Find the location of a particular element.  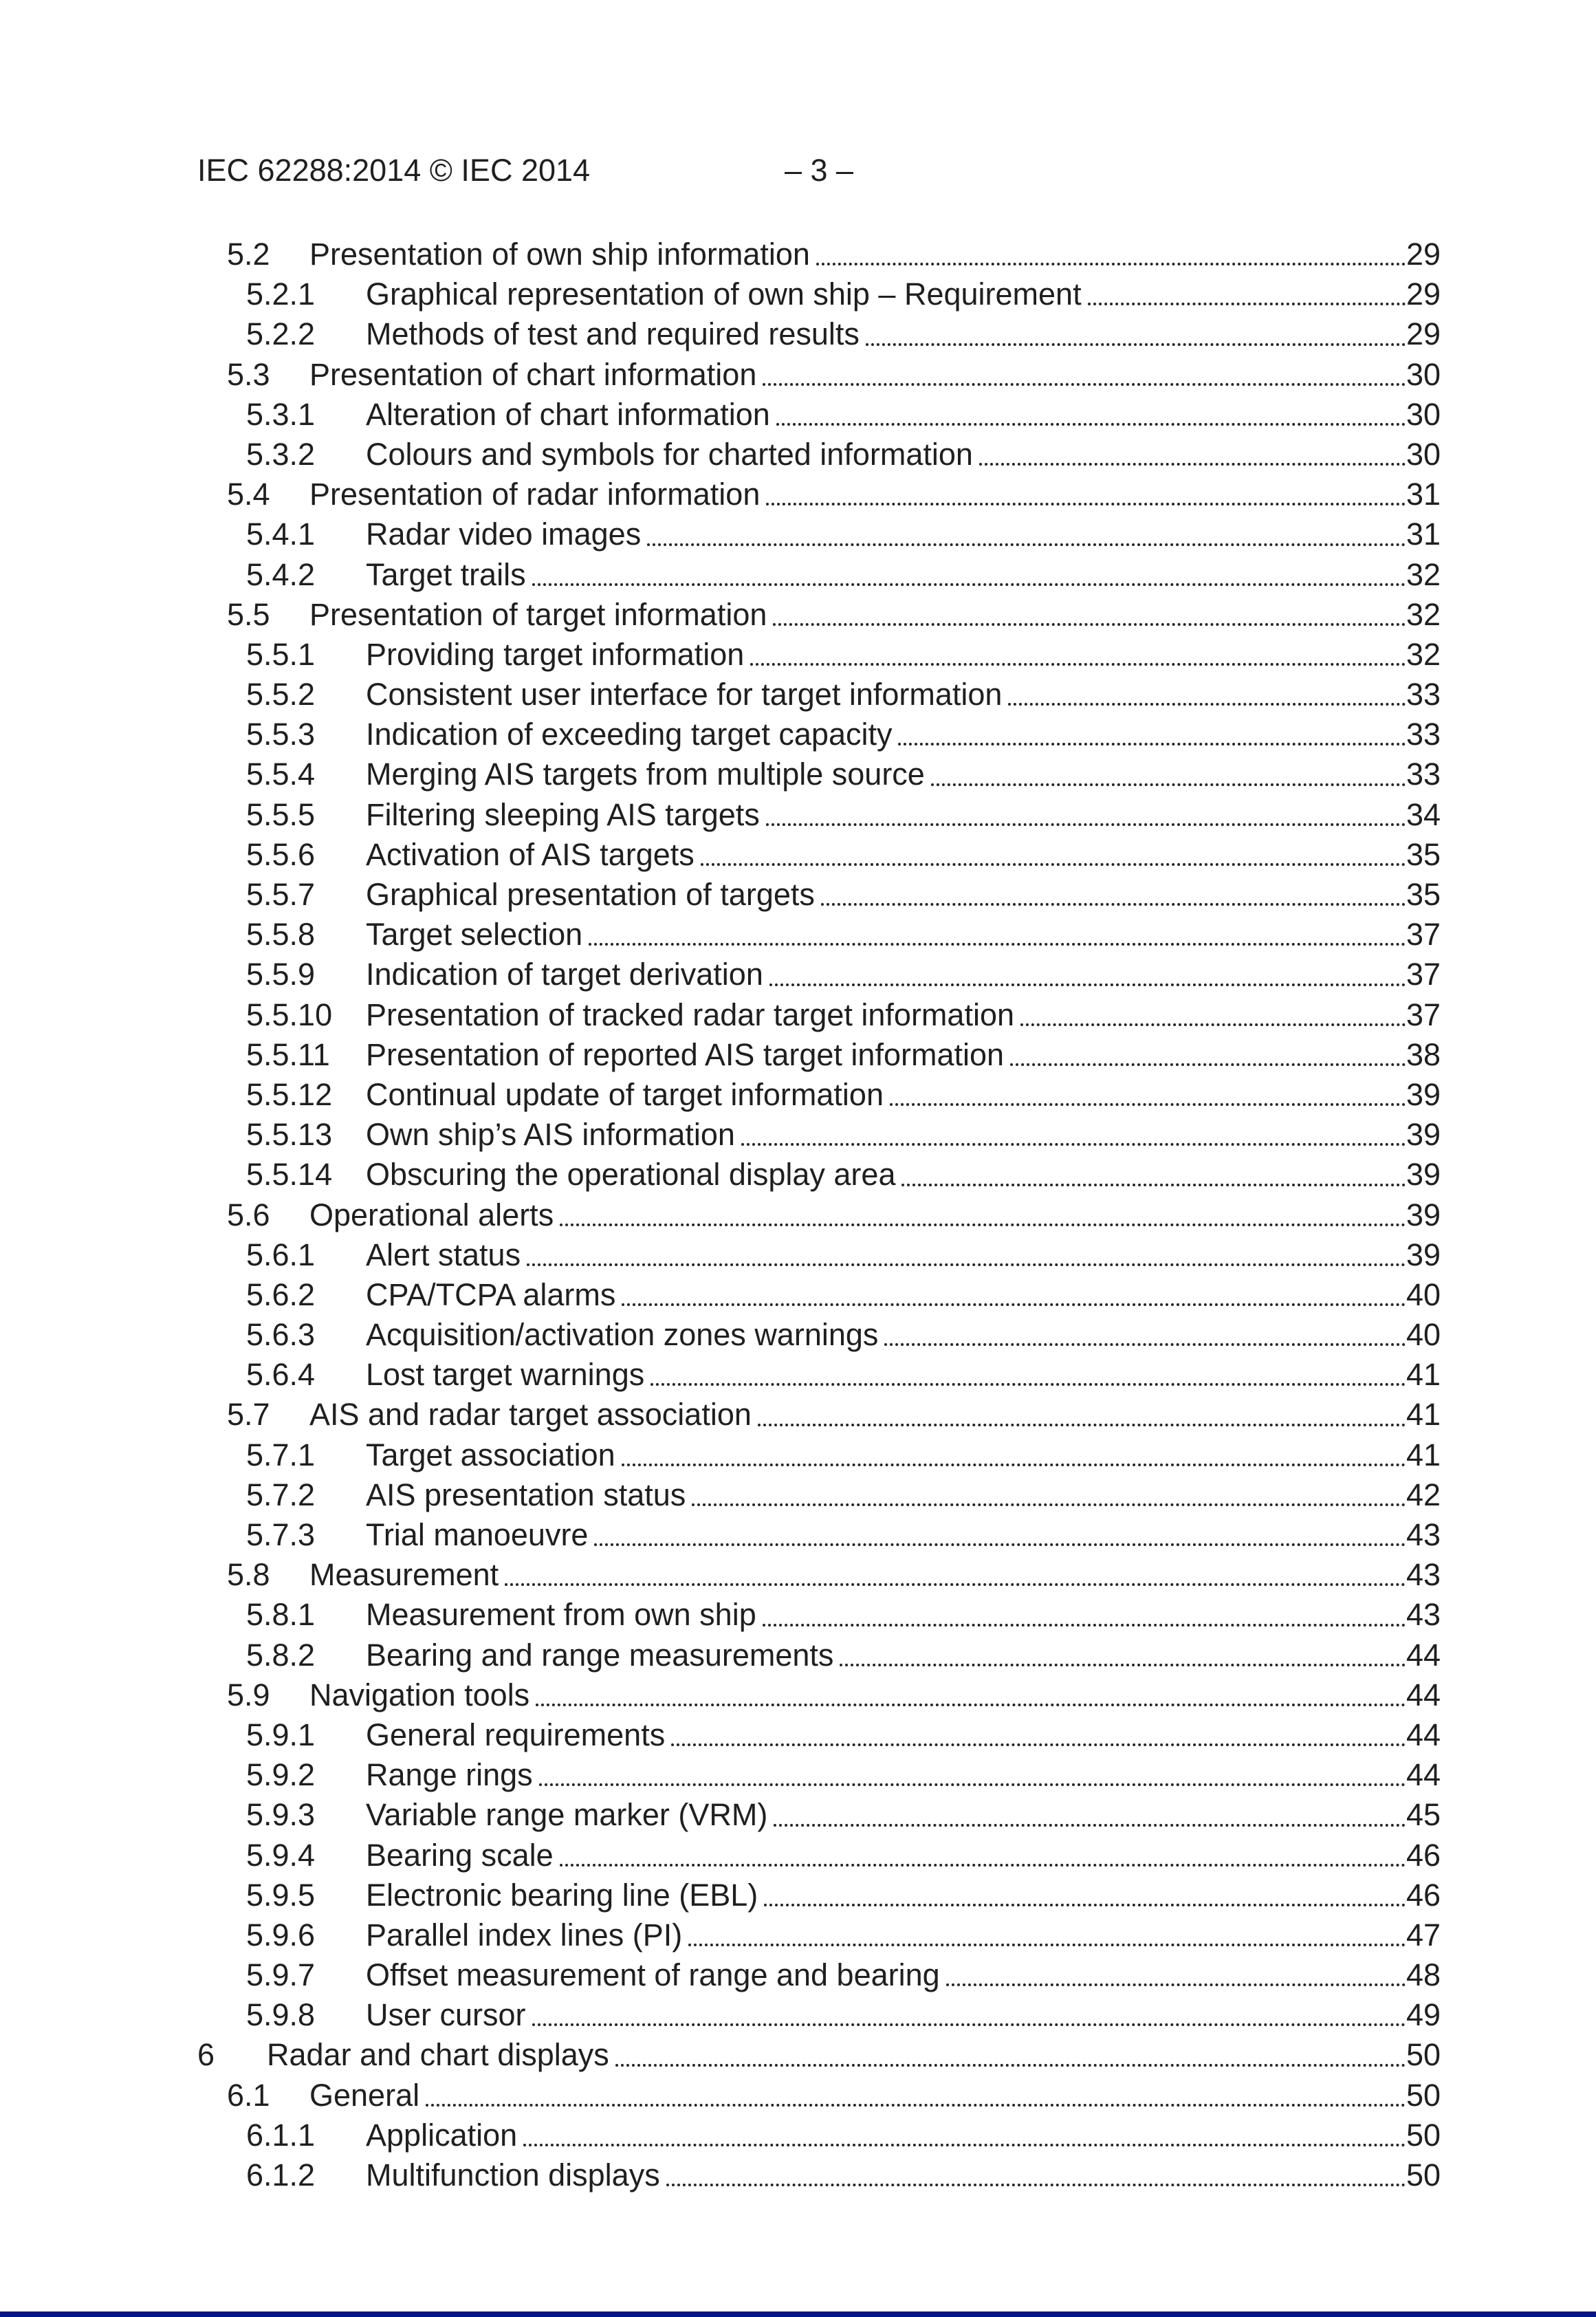

toc-row: 5.5.9 Indication of target derivation 37 is located at coordinates (819, 974).